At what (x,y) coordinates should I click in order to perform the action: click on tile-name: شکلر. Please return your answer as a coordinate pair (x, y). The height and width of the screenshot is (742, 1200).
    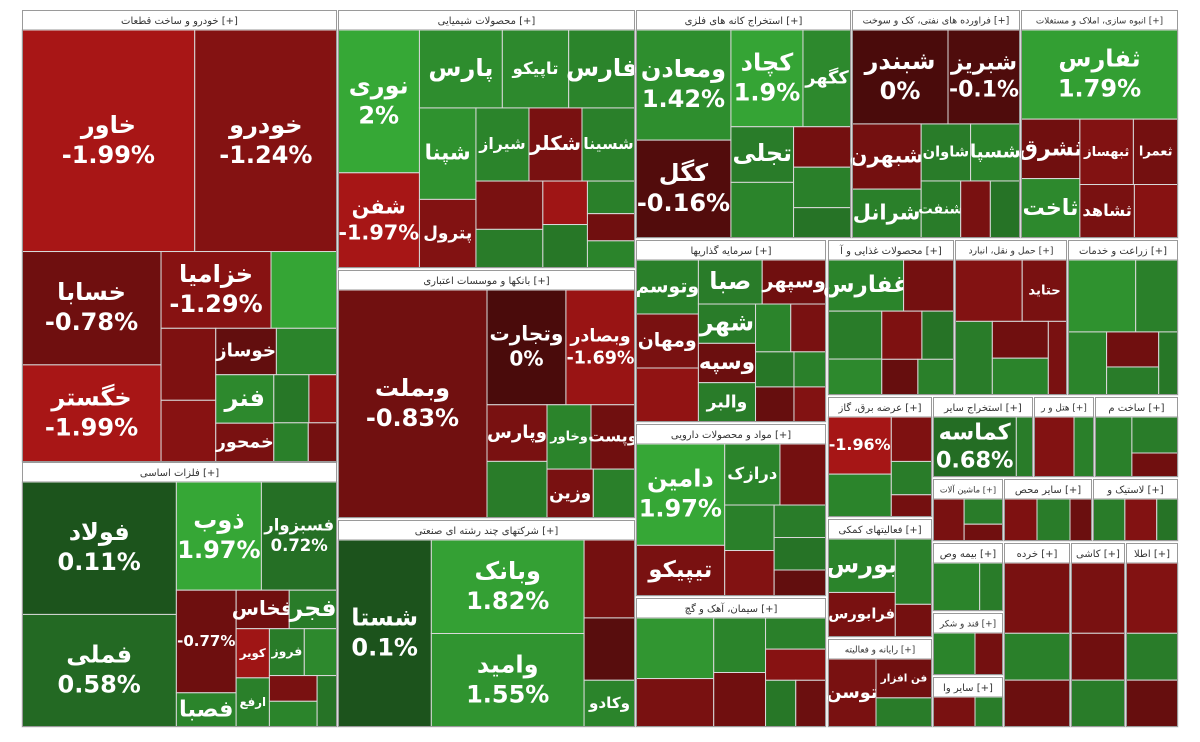
    Looking at the image, I should click on (555, 143).